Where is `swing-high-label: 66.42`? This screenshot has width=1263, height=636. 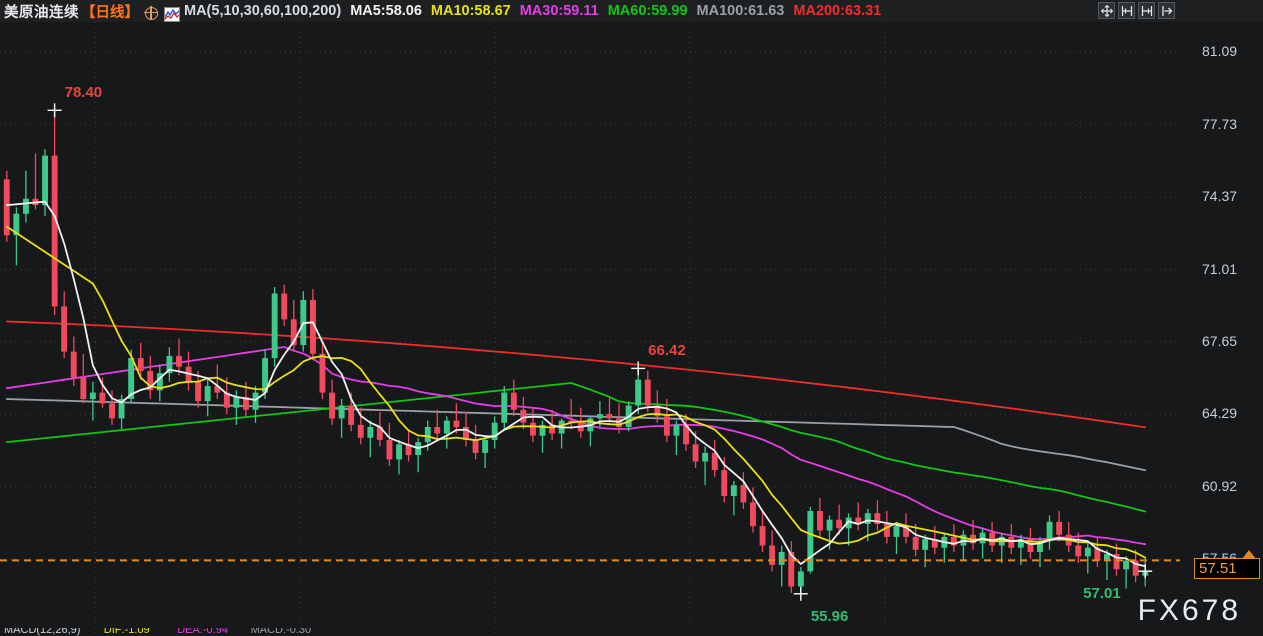
swing-high-label: 66.42 is located at coordinates (667, 351).